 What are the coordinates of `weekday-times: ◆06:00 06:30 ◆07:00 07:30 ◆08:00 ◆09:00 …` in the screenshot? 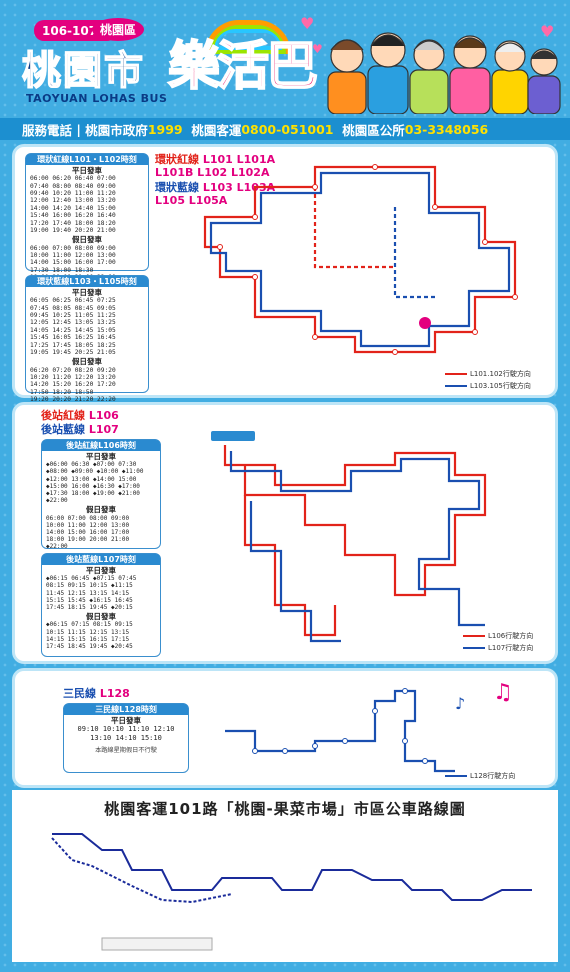 It's located at (95, 483).